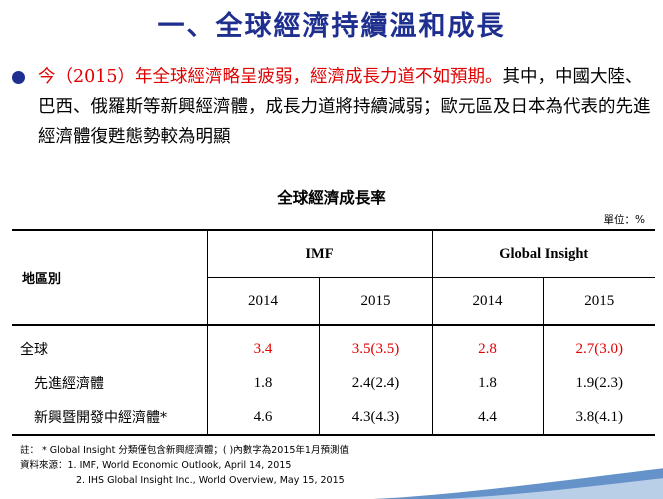 The image size is (663, 499). I want to click on table-title: 全球經濟成長率, so click(331, 198).